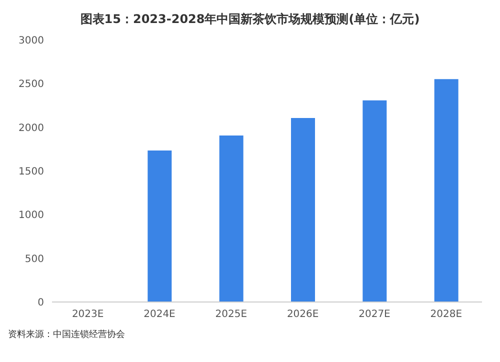  What do you see at coordinates (34, 259) in the screenshot?
I see `y-tick-label: 500` at bounding box center [34, 259].